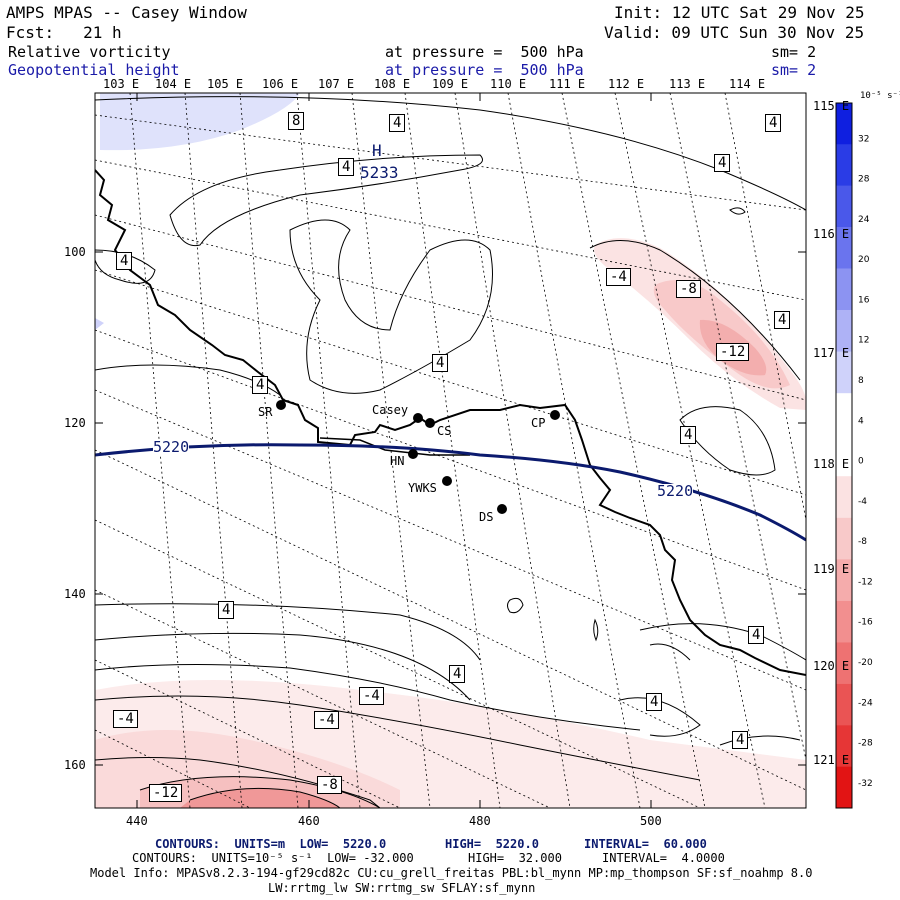 This screenshot has height=900, width=900. I want to click on colorbar-label: 8, so click(861, 381).